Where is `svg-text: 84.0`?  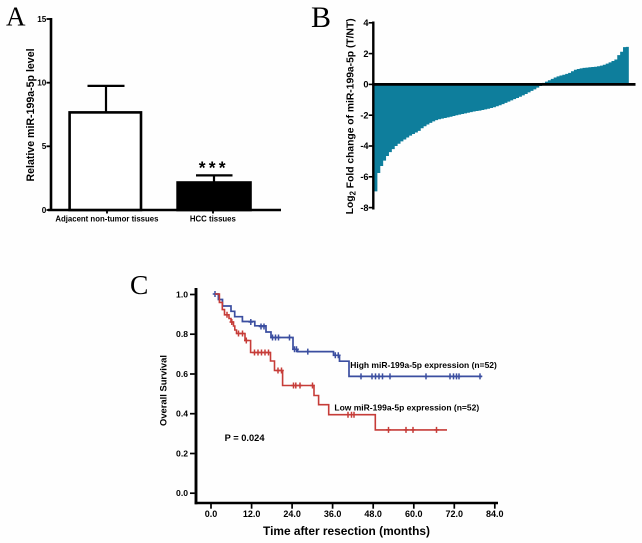
svg-text: 84.0 is located at coordinates (495, 514).